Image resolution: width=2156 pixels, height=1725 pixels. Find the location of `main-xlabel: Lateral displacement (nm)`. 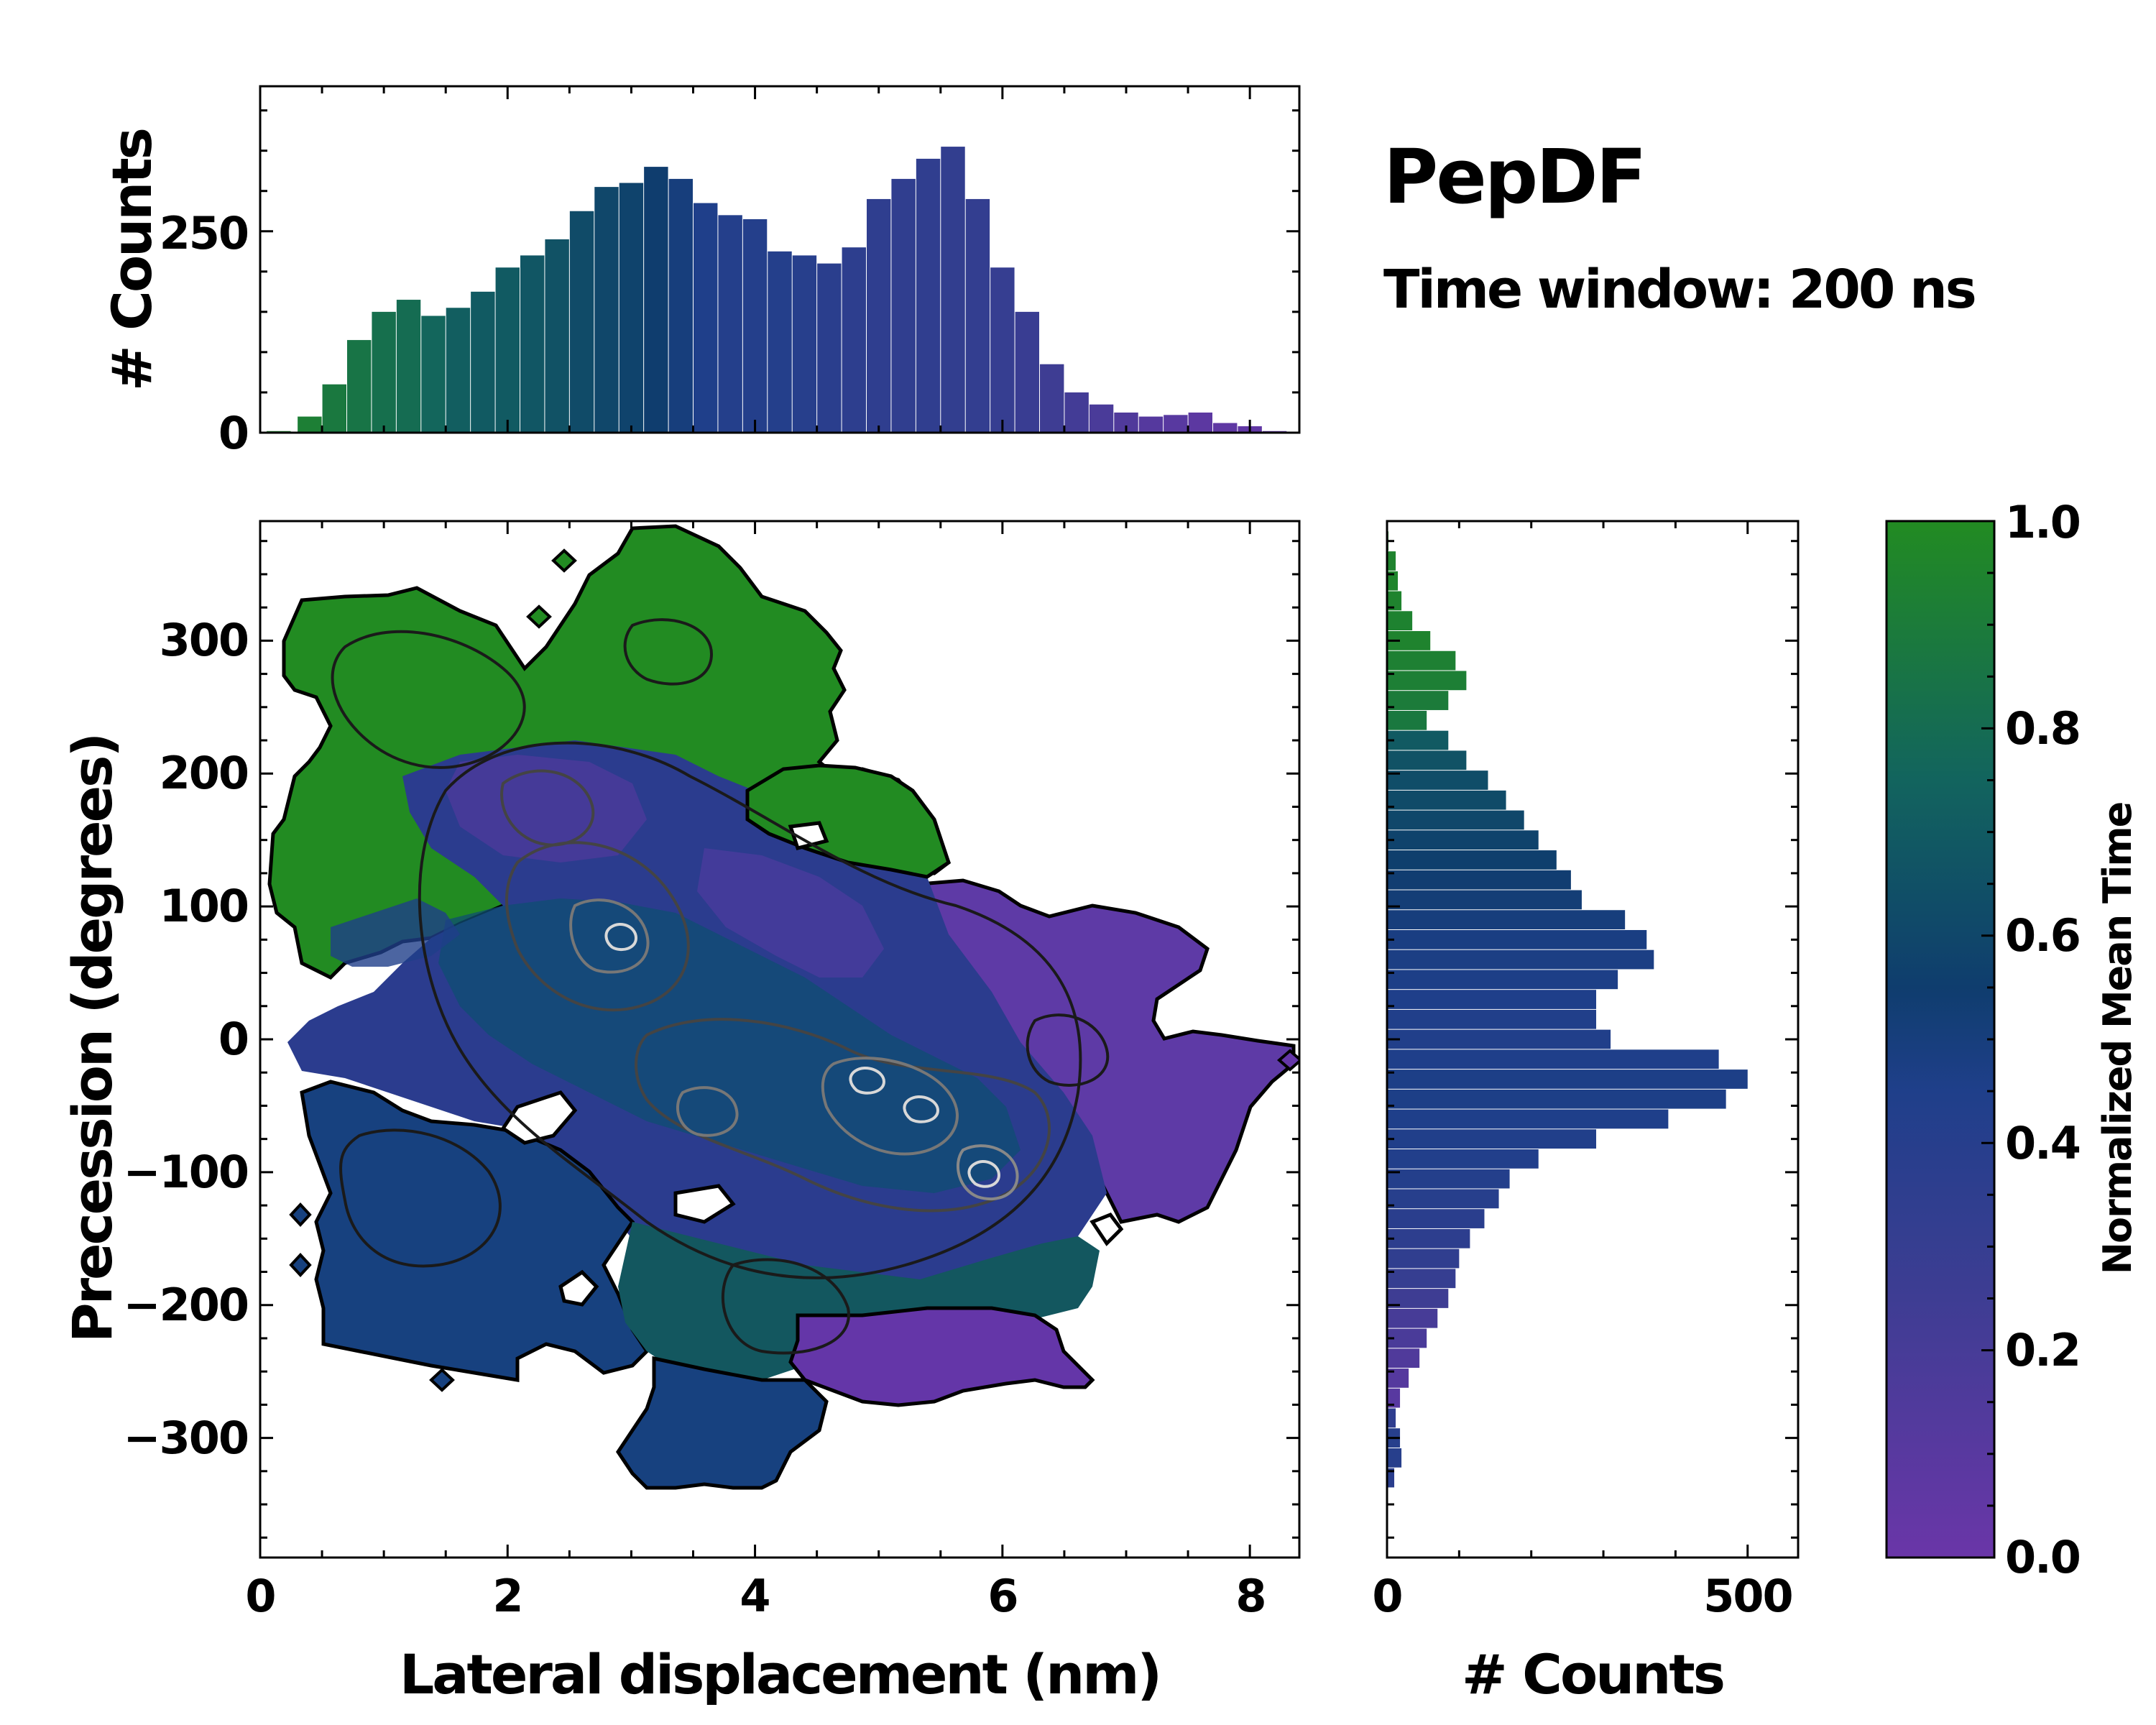

main-xlabel: Lateral displacement (nm) is located at coordinates (780, 1674).